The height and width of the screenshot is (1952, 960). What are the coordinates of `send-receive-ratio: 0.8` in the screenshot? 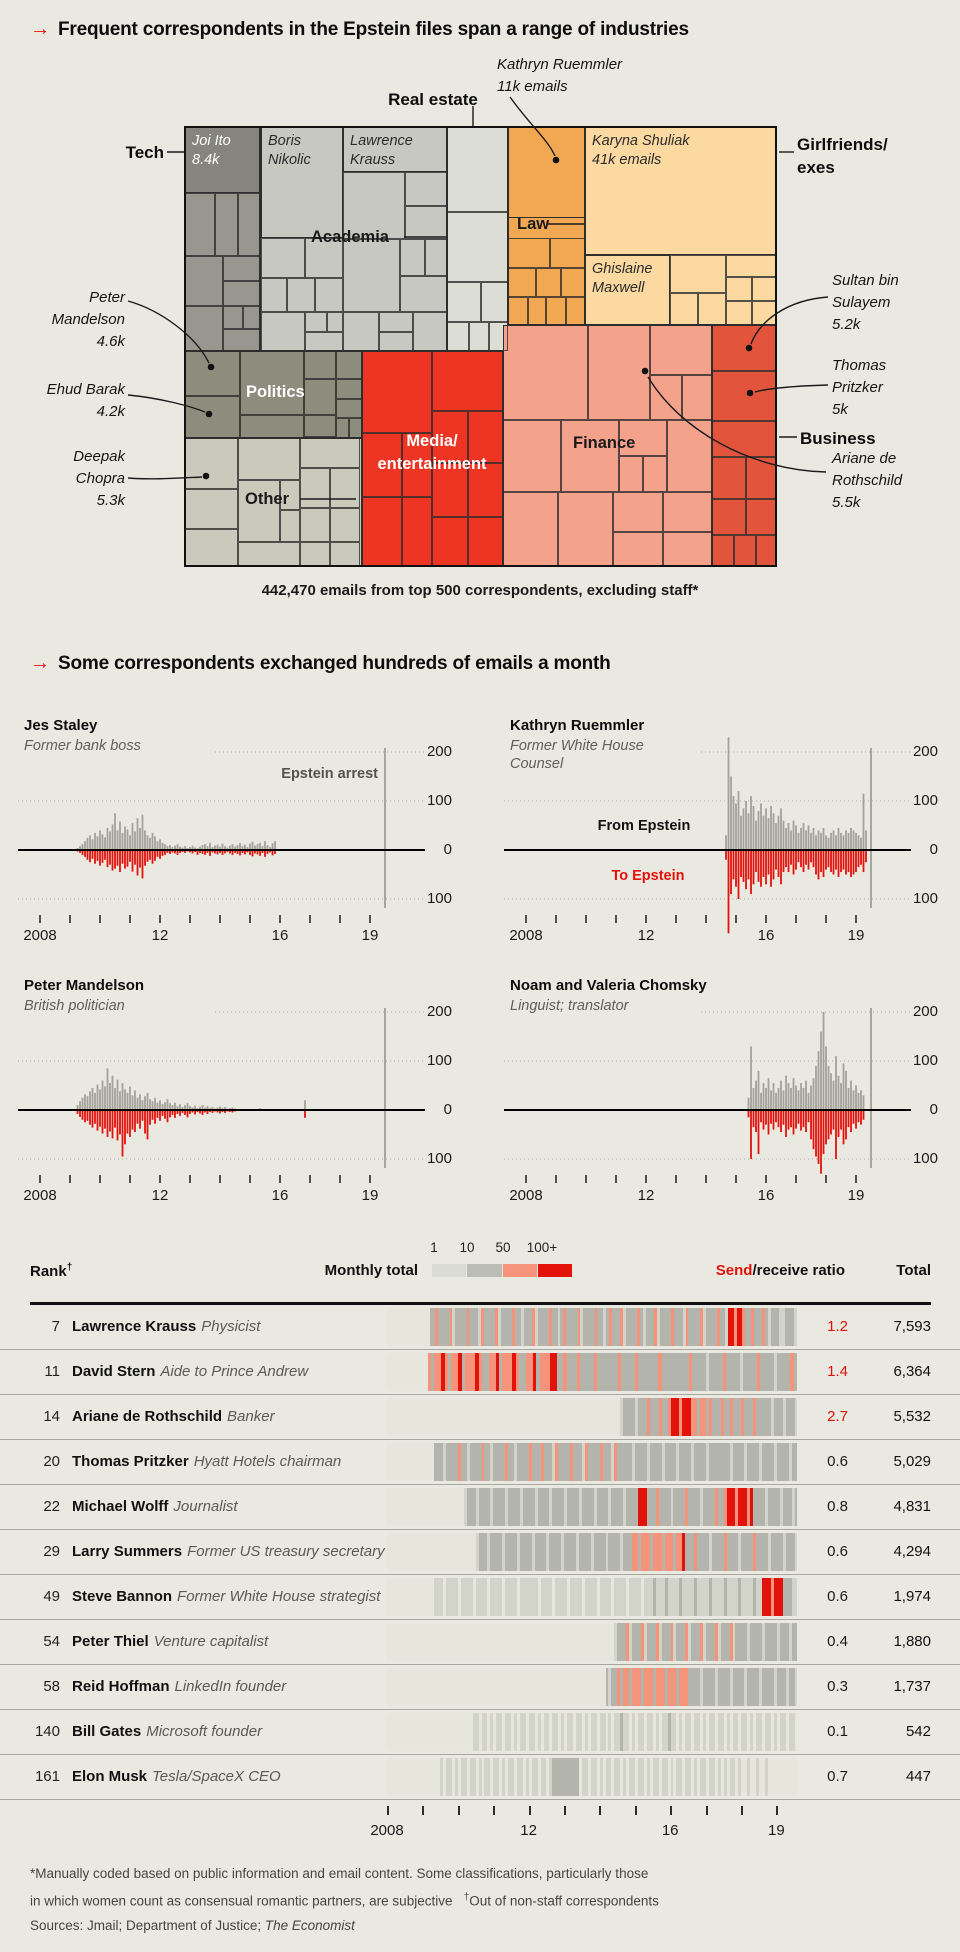 It's located at (837, 1506).